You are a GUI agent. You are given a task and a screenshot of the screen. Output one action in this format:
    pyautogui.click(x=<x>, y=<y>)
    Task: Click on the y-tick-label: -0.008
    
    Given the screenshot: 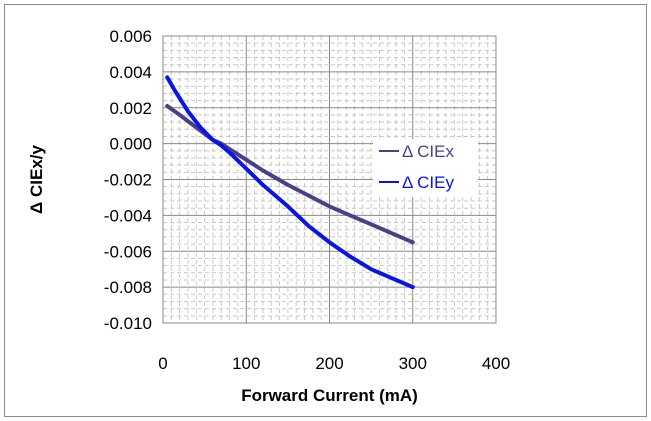 What is the action you would take?
    pyautogui.click(x=128, y=287)
    